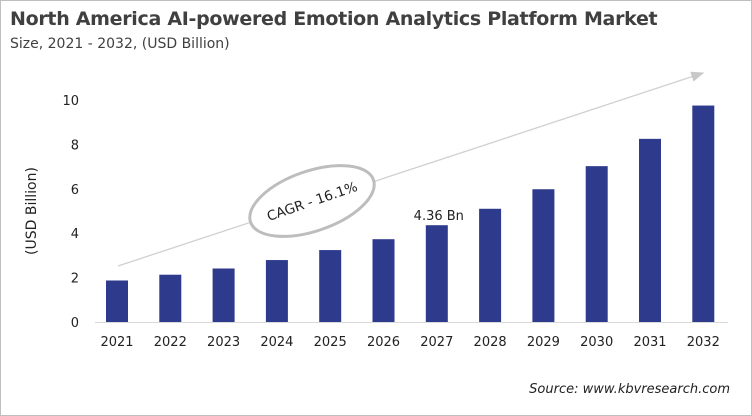  What do you see at coordinates (223, 342) in the screenshot?
I see `x-tick-label: 2023` at bounding box center [223, 342].